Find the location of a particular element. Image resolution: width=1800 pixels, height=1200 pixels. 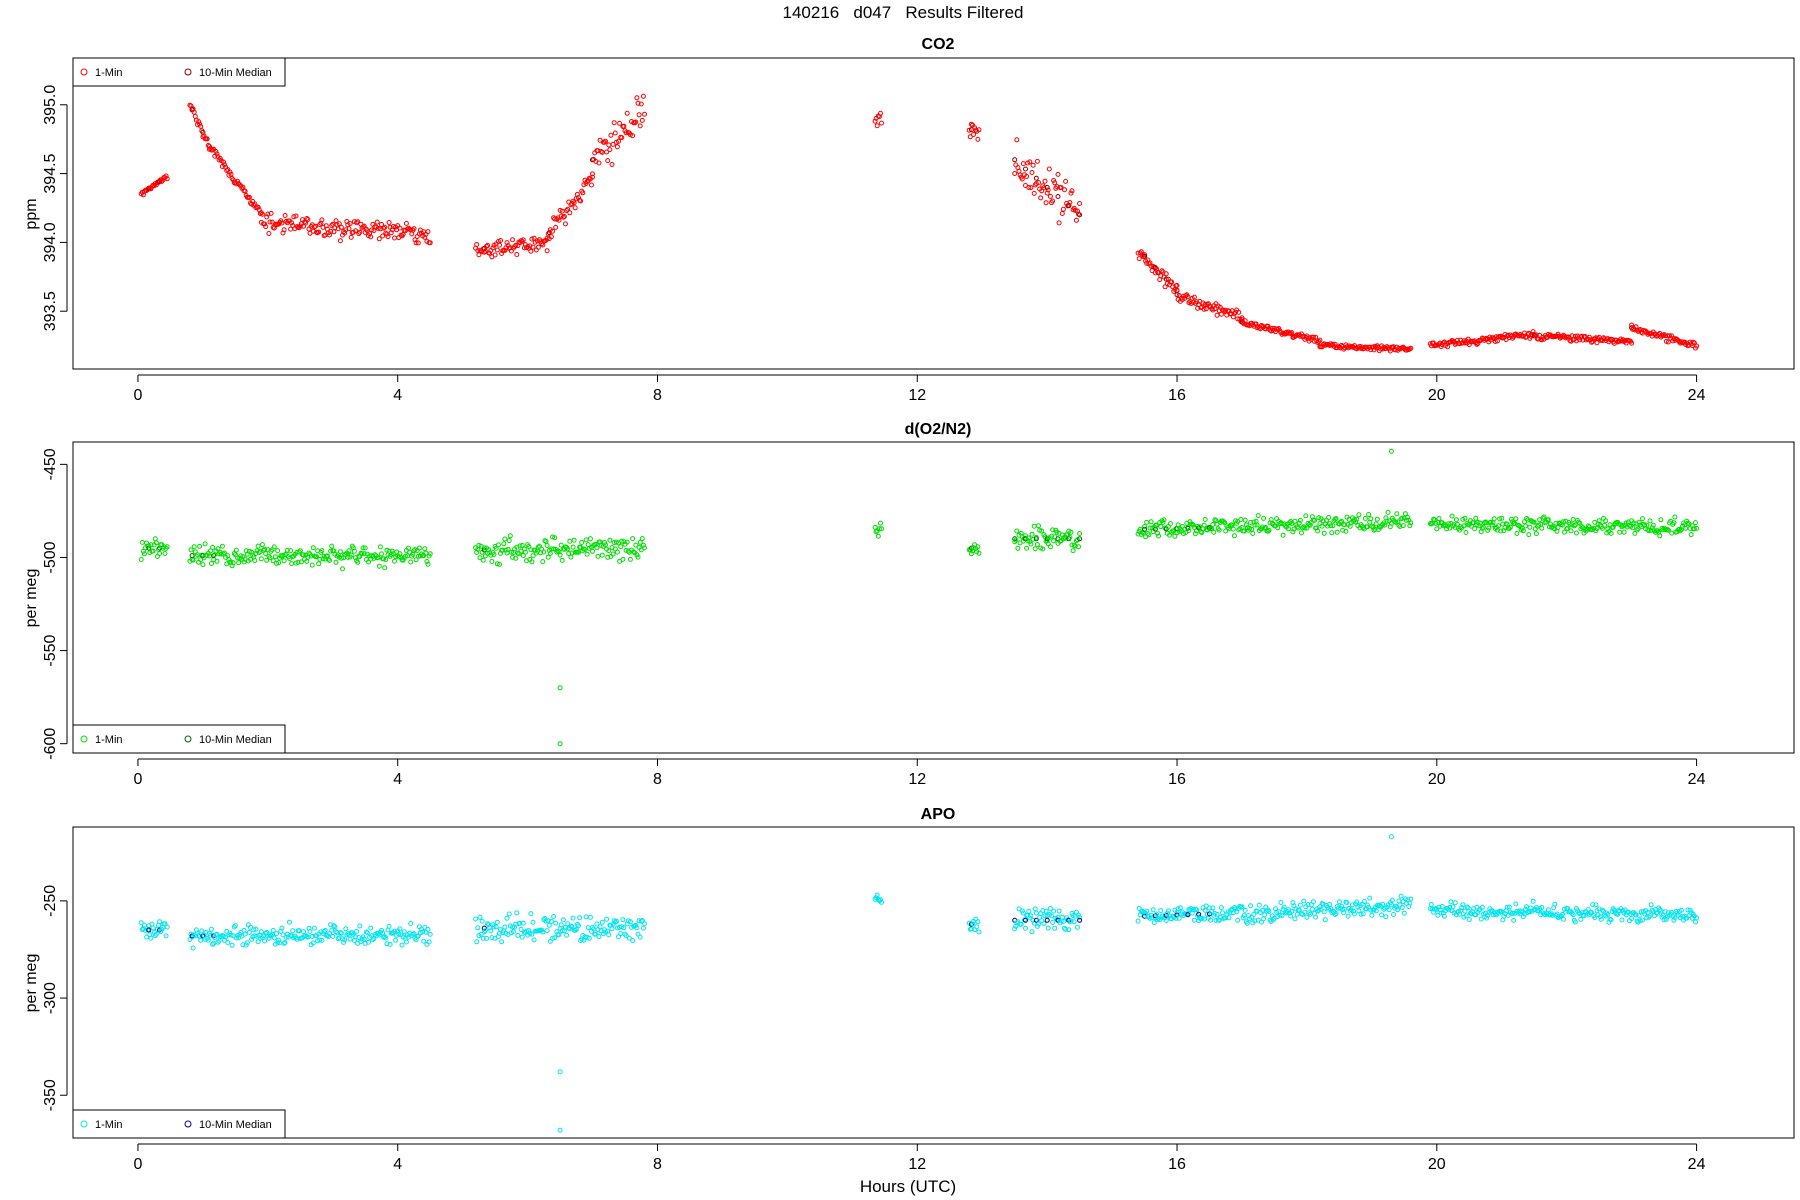

legend-box is located at coordinates (179, 1124).